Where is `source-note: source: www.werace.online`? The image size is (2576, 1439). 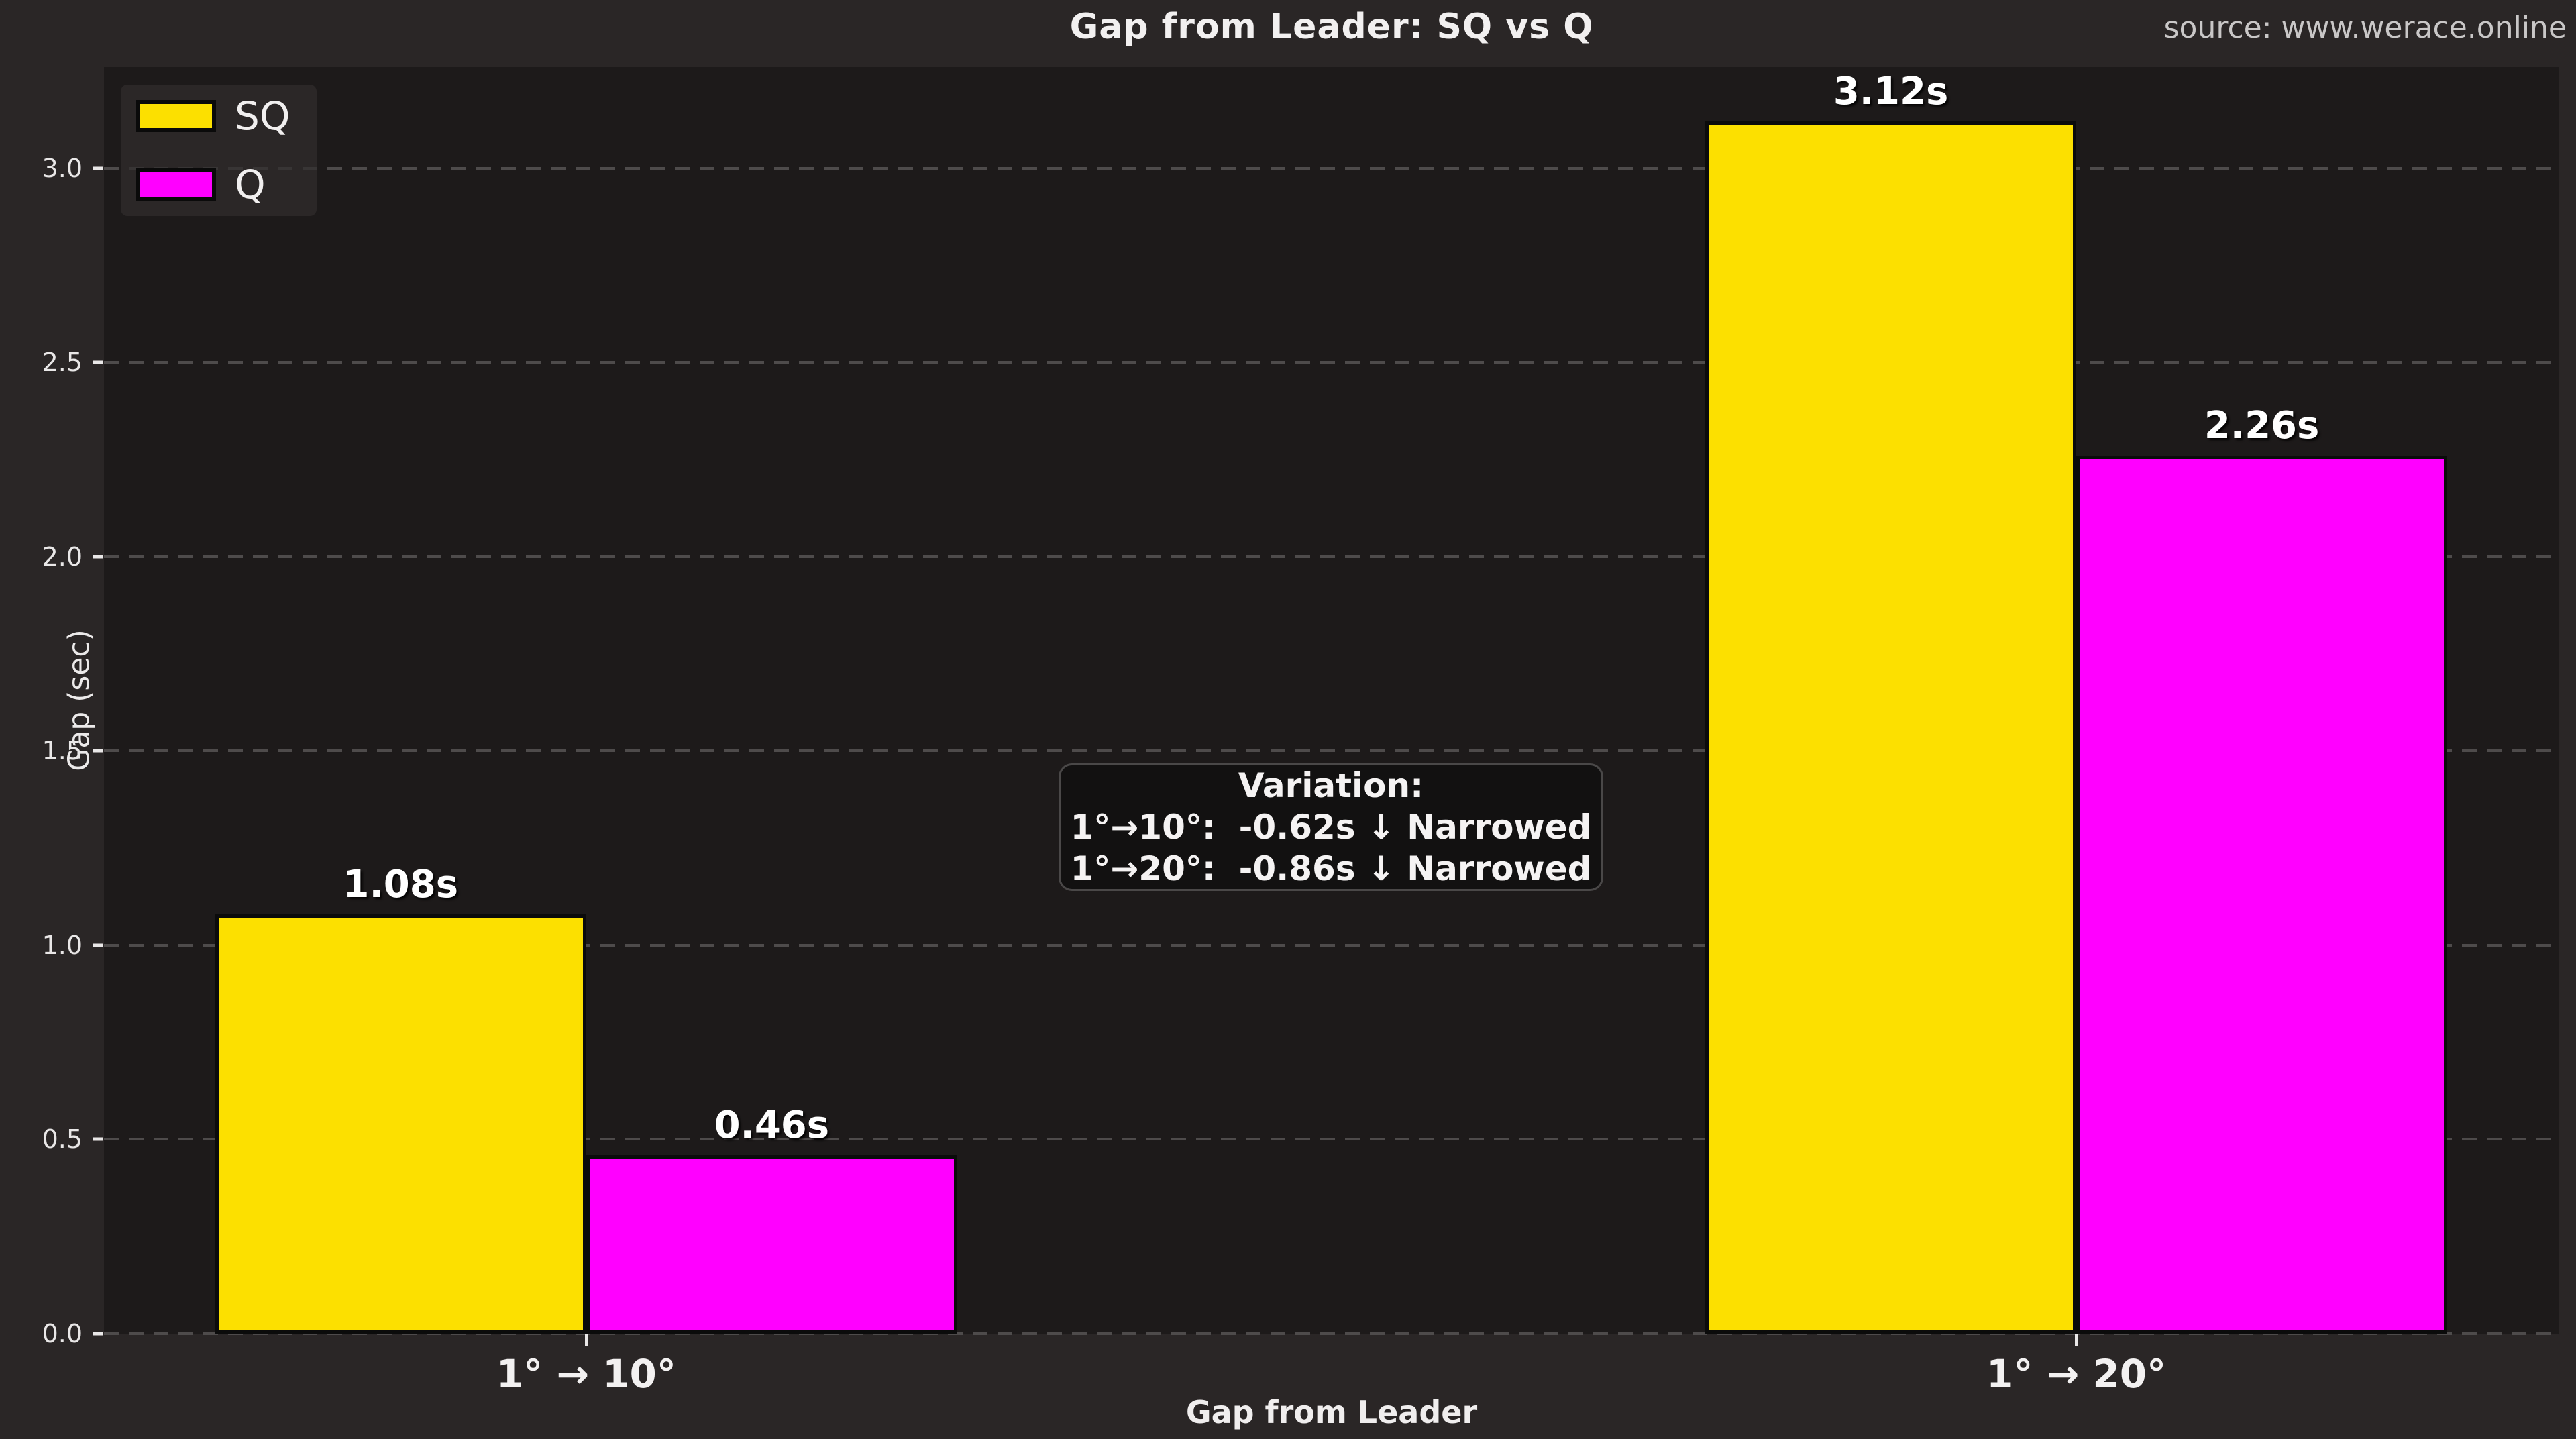 source-note: source: www.werace.online is located at coordinates (2365, 28).